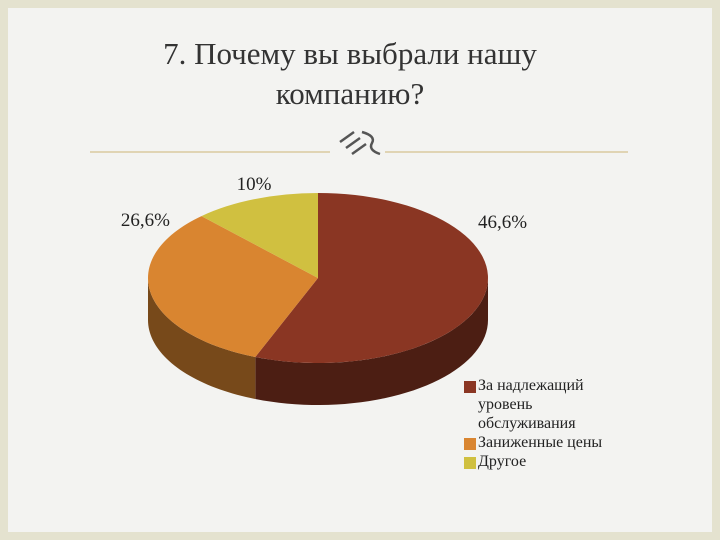 The width and height of the screenshot is (720, 540). I want to click on data-label: 26,6%, so click(145, 220).